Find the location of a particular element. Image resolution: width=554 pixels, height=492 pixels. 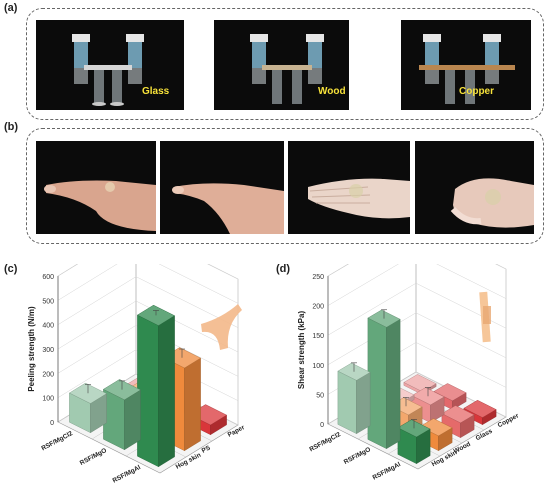

shear-sample-illustration is located at coordinates (485, 317).